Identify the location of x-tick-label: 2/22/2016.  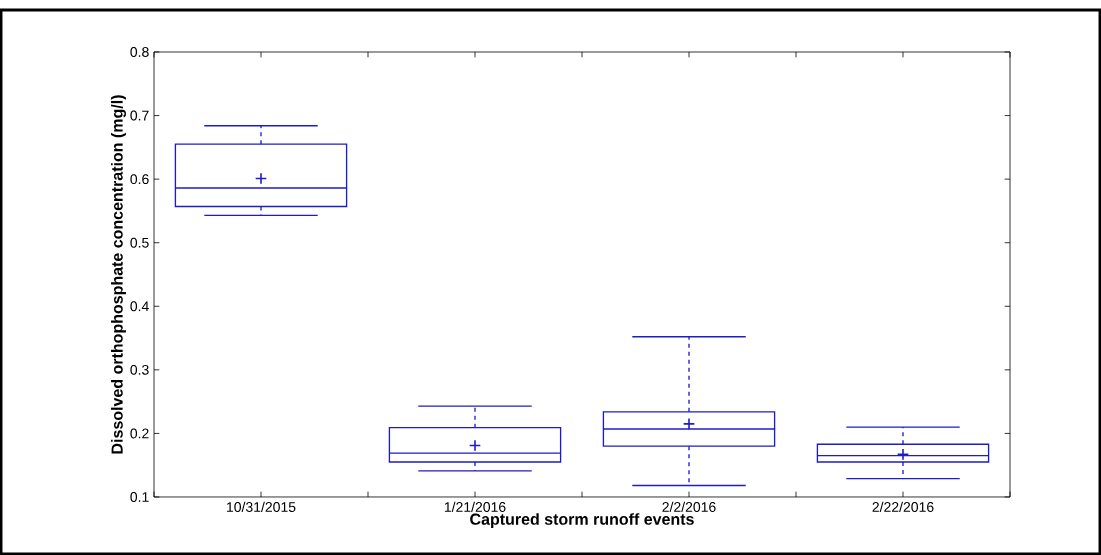
(903, 506).